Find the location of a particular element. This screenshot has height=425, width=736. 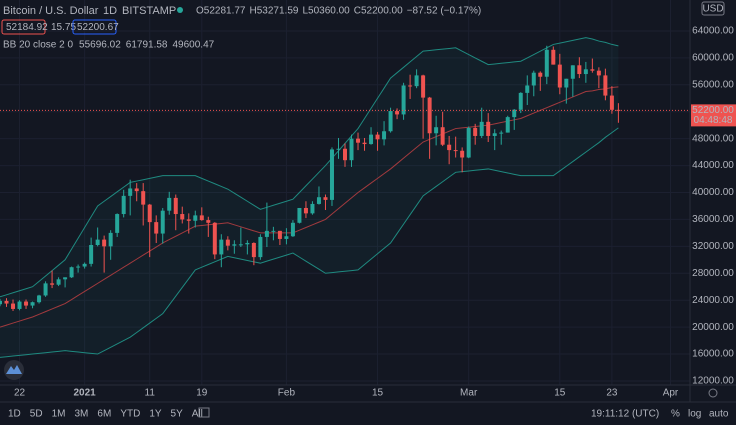

range-button: 1M is located at coordinates (59, 414).